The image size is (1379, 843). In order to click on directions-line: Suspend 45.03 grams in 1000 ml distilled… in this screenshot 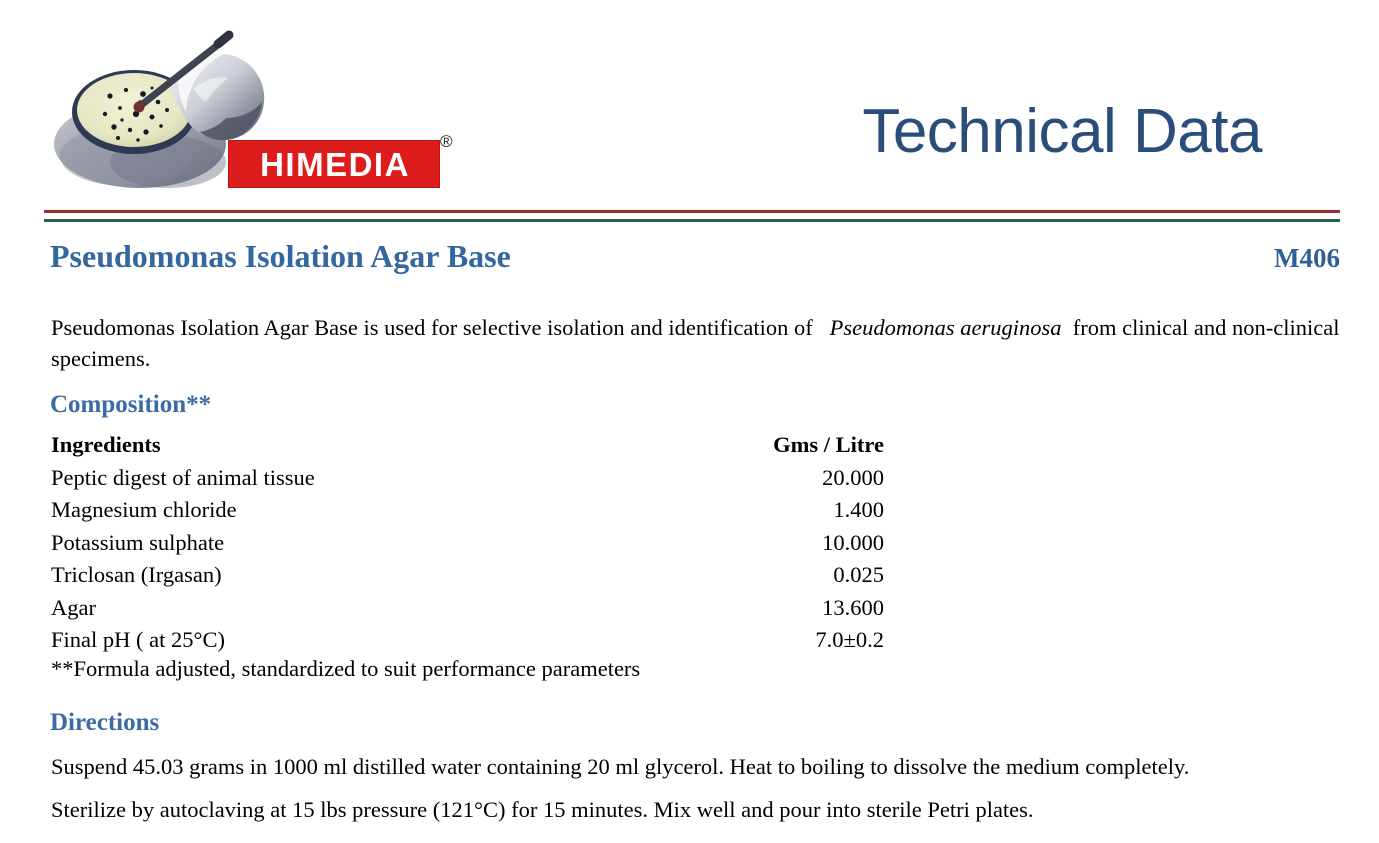, I will do `click(620, 766)`.